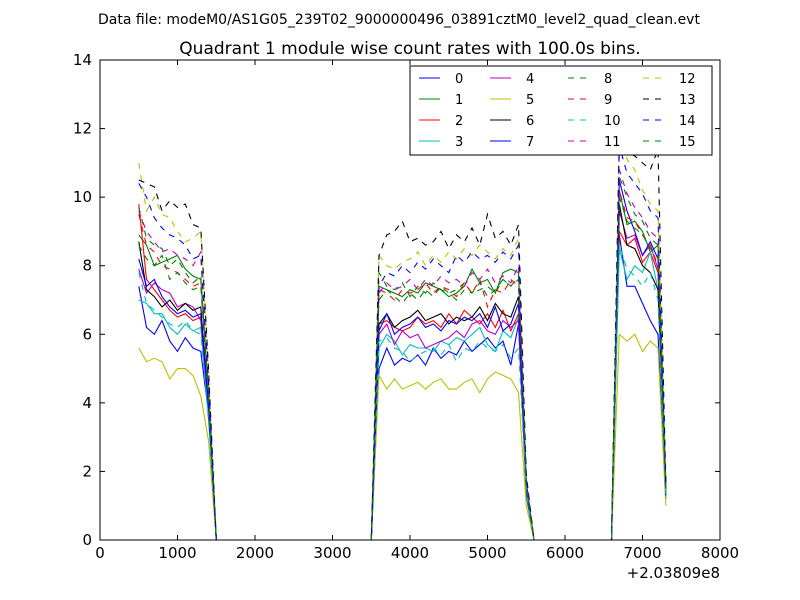  I want to click on x-tick-label: 5000, so click(487, 553).